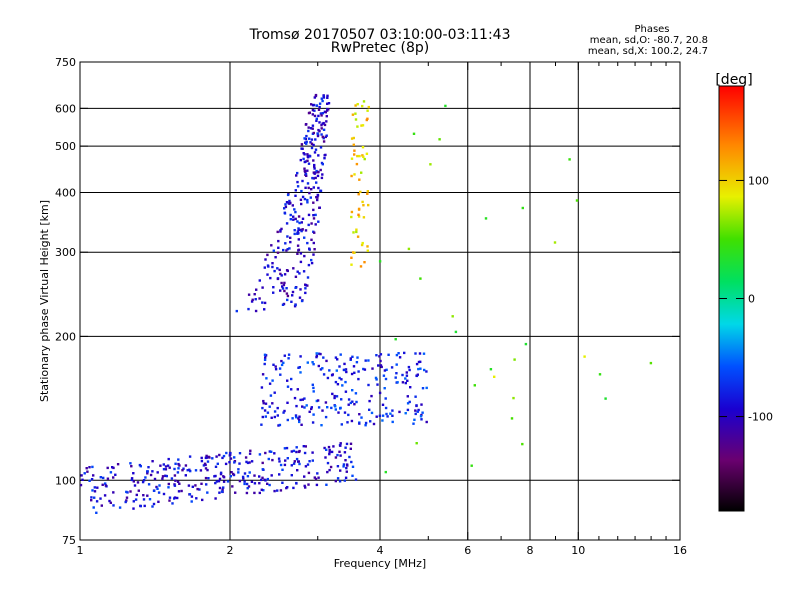  I want to click on colorbar-ticks: 100 0 -100, so click(746, 299).